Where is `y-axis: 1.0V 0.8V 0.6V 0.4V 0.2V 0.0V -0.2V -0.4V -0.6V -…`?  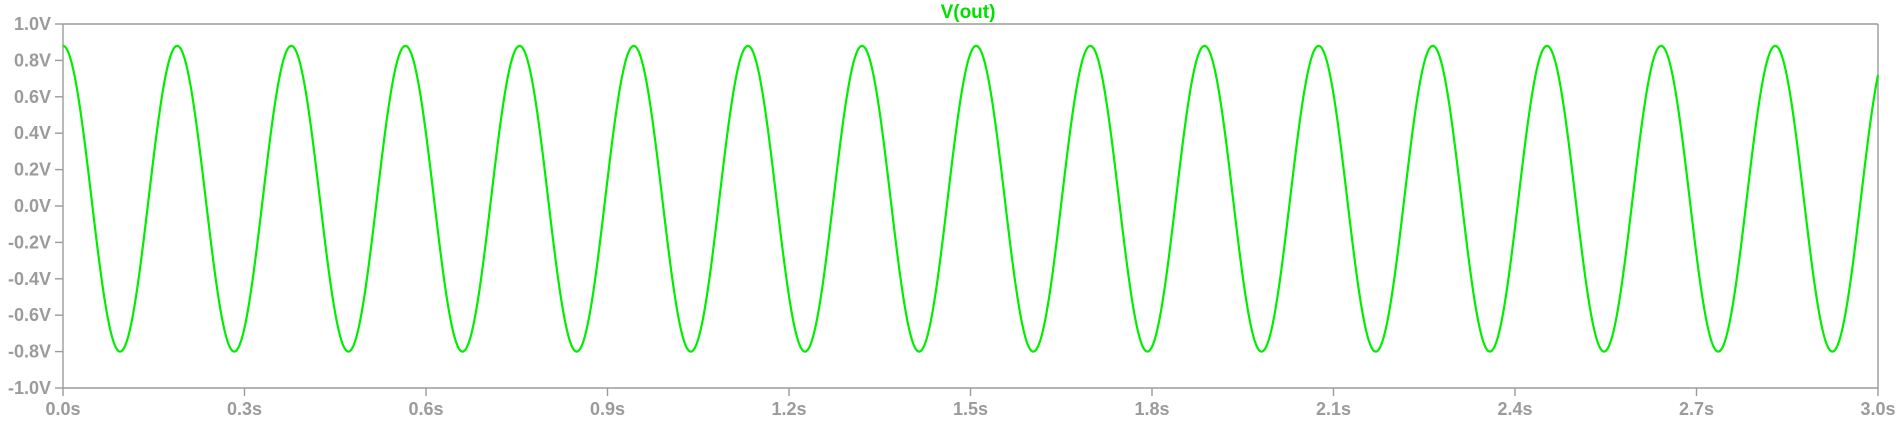 y-axis: 1.0V 0.8V 0.6V 0.4V 0.2V 0.0V -0.2V -0.4V -0.6V -… is located at coordinates (35, 206).